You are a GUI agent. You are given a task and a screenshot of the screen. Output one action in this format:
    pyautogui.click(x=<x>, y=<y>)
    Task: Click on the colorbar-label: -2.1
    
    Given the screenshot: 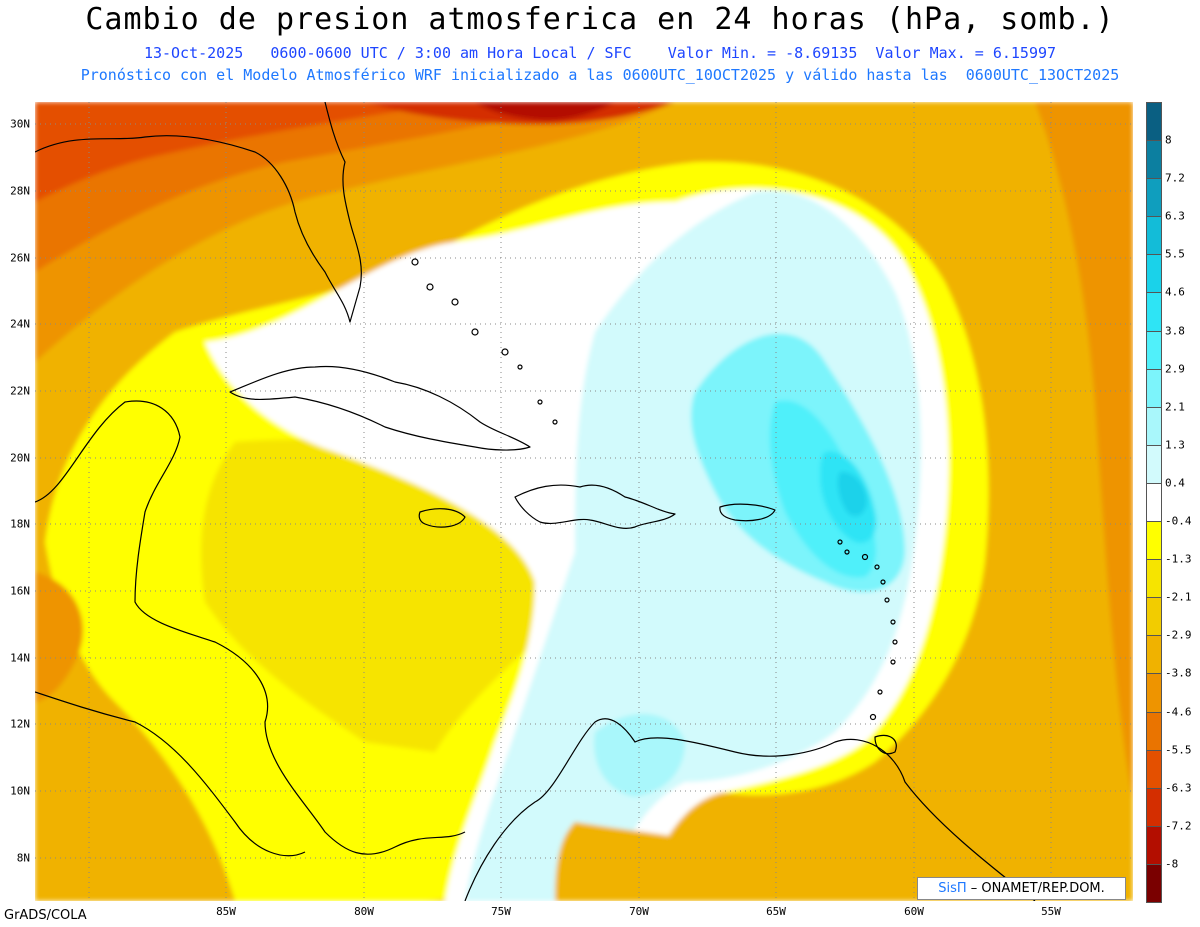 What is the action you would take?
    pyautogui.click(x=1178, y=597)
    